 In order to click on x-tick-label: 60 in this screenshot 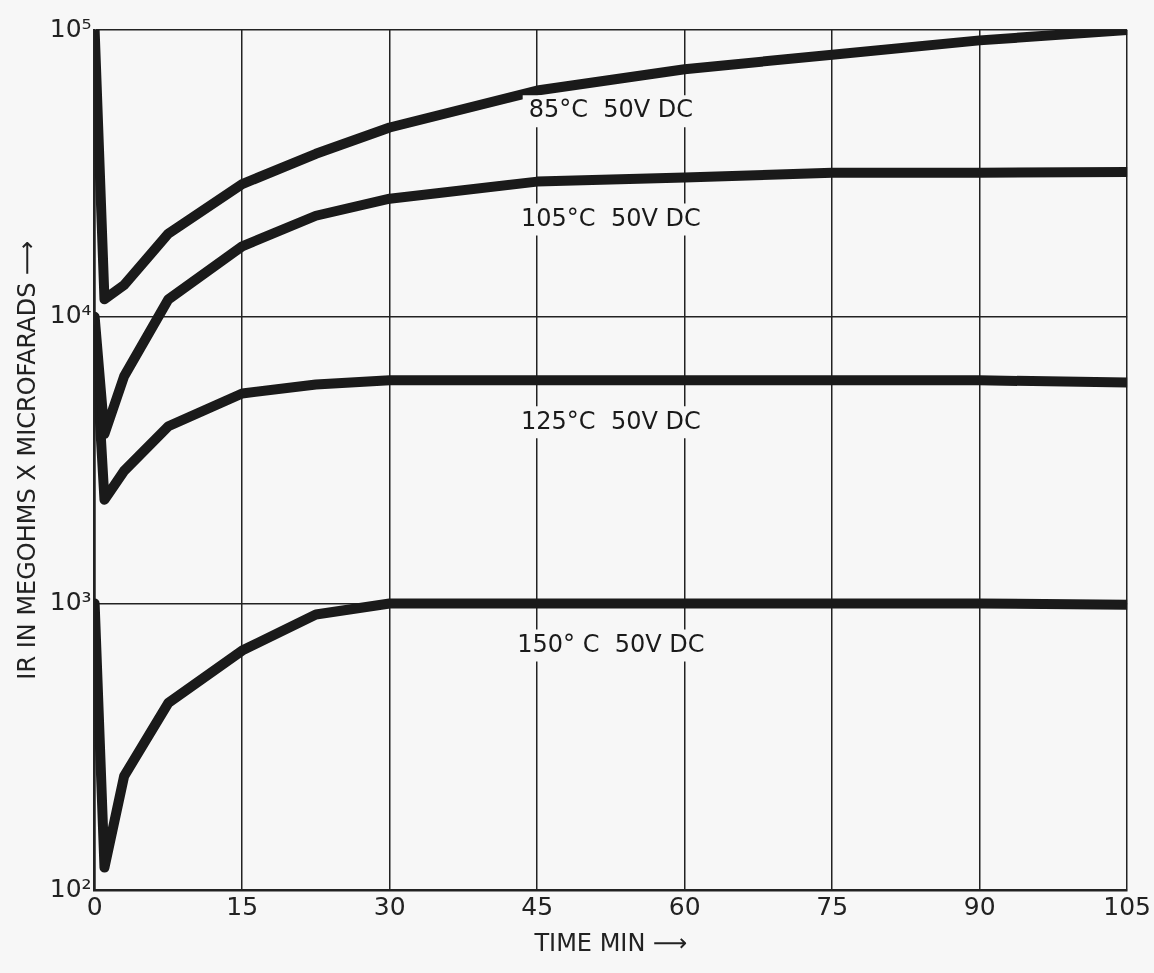, I will do `click(684, 906)`.